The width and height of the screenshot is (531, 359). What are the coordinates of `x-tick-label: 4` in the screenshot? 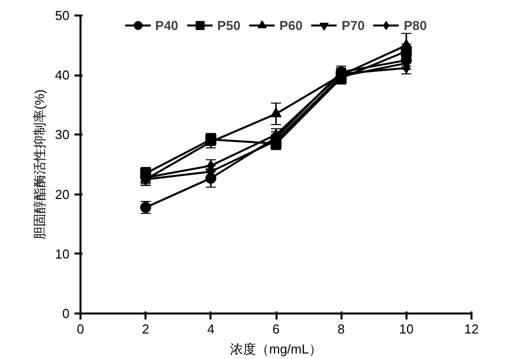 It's located at (210, 329).